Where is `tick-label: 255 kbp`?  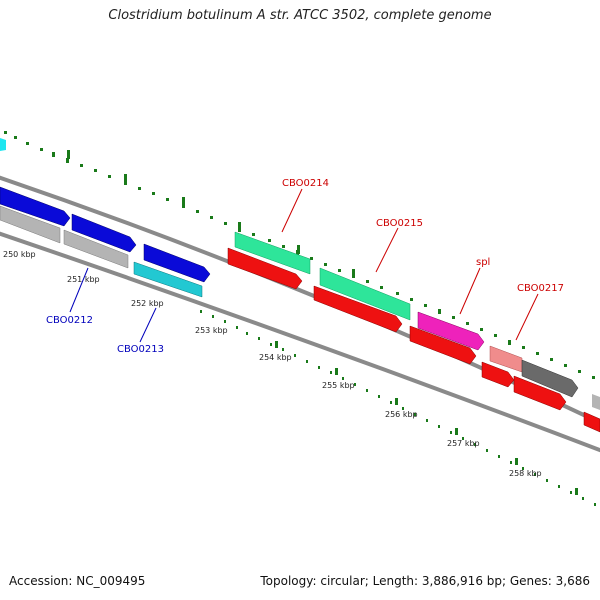
tick-label: 255 kbp is located at coordinates (338, 385).